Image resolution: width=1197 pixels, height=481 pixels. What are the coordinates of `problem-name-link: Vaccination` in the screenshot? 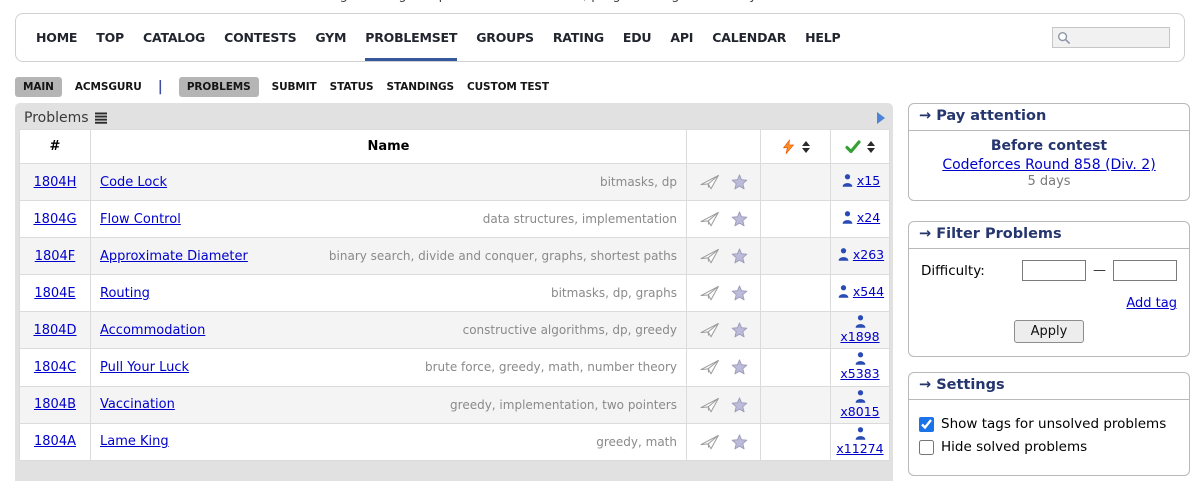 It's located at (137, 405).